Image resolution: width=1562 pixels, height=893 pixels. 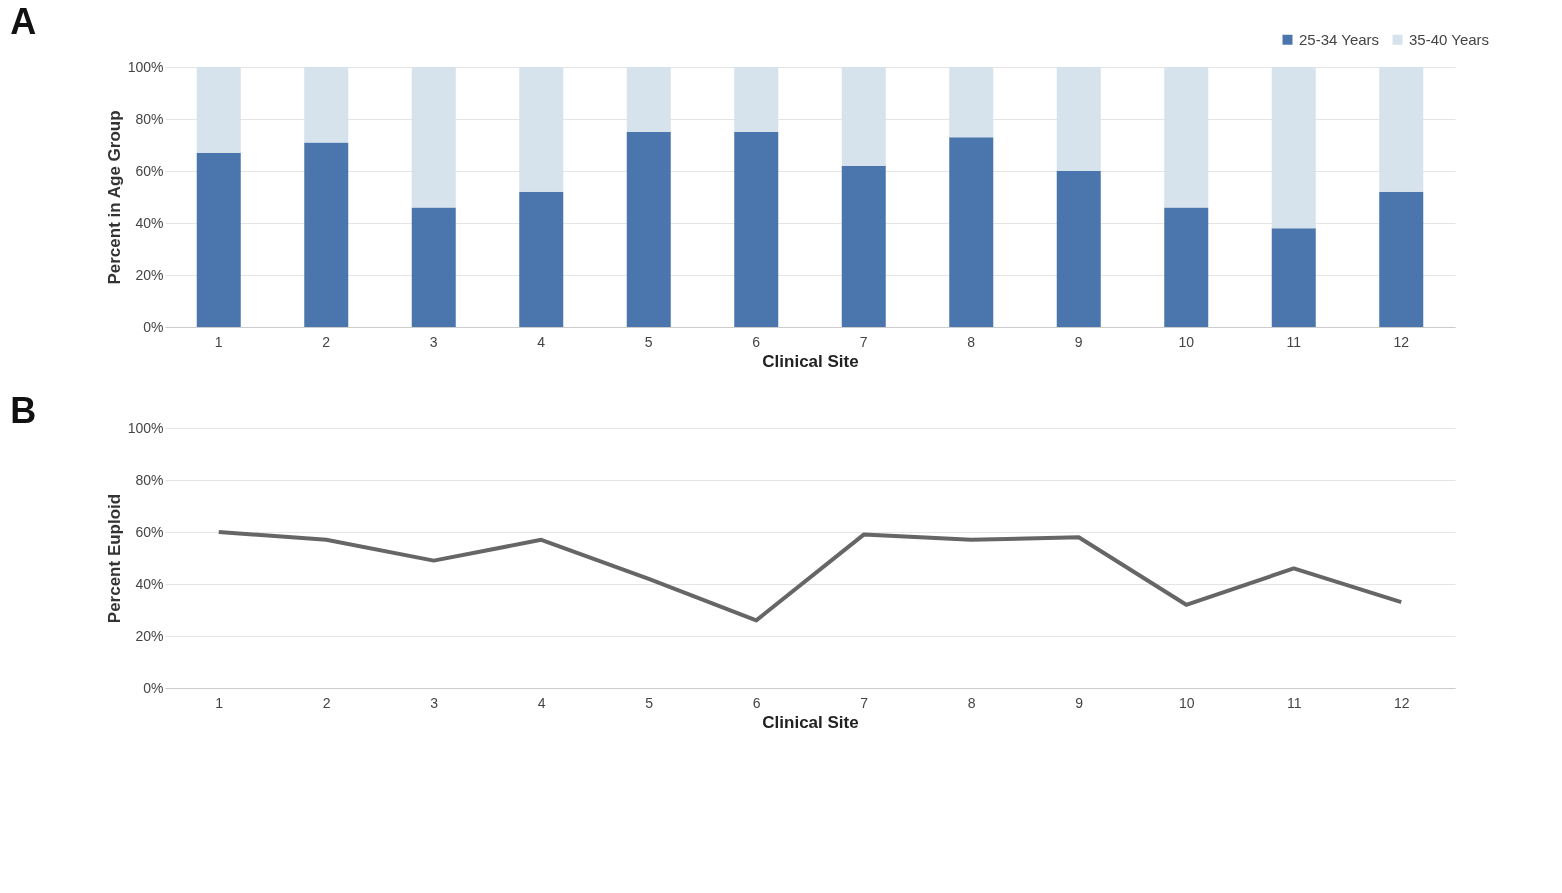 I want to click on line-series, so click(x=810, y=576).